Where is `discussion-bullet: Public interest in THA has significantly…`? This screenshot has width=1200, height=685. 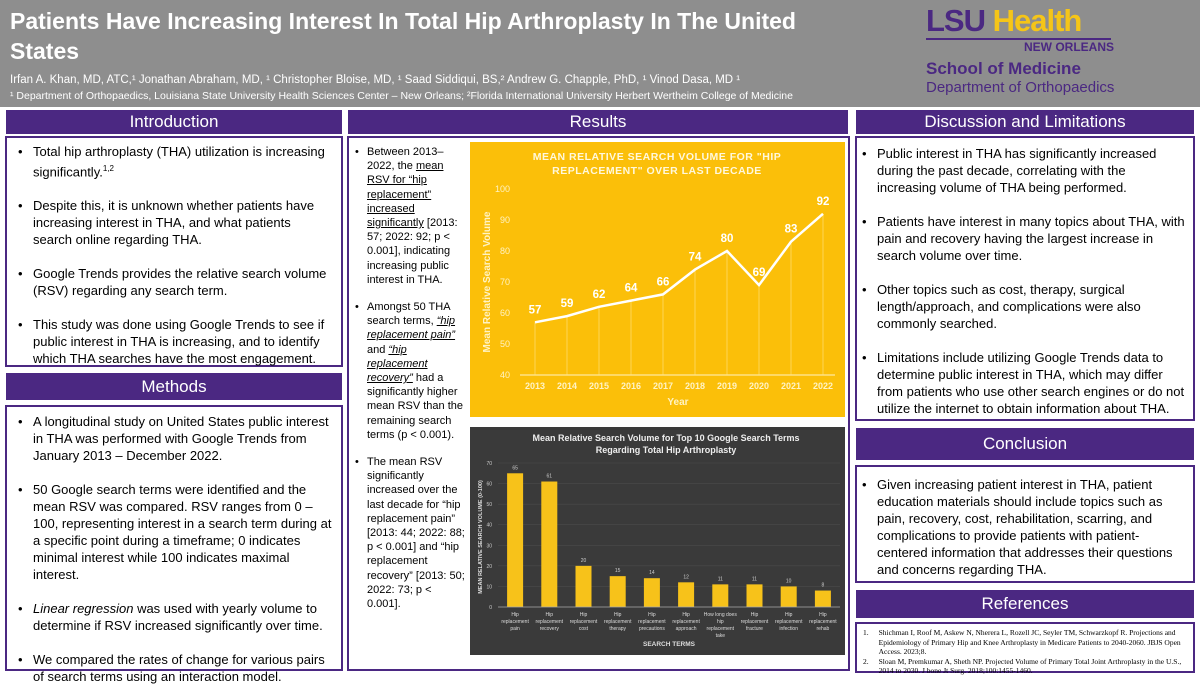 discussion-bullet: Public interest in THA has significantly… is located at coordinates (1022, 170).